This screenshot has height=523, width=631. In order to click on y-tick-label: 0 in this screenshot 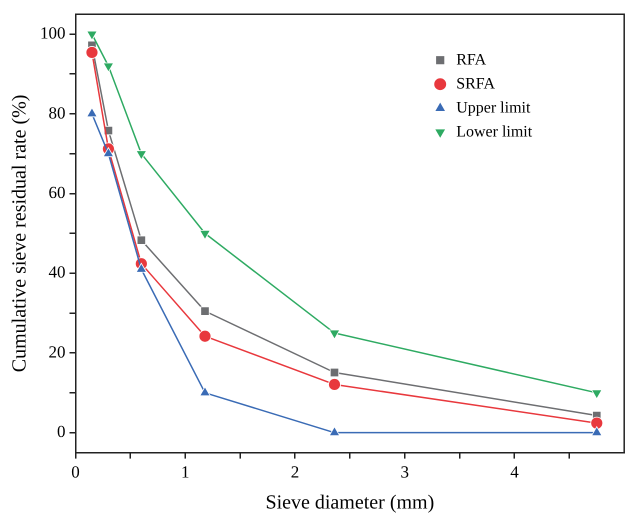, I will do `click(61, 432)`.